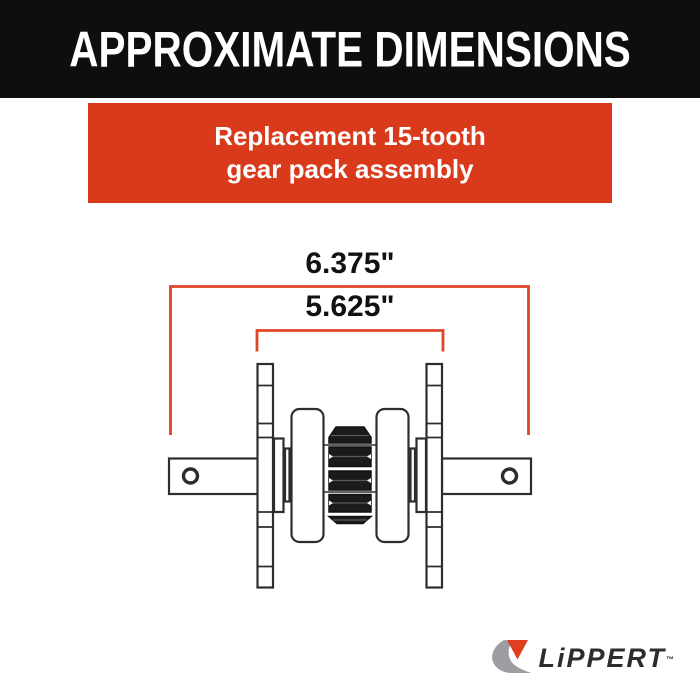  I want to click on shaft-hole-left, so click(190, 476).